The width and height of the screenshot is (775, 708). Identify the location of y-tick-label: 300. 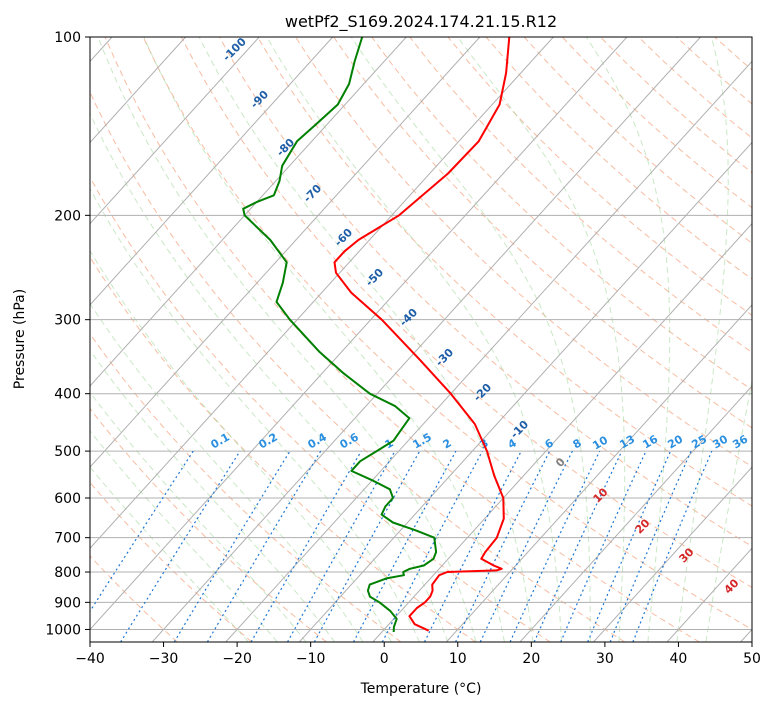
(67, 321).